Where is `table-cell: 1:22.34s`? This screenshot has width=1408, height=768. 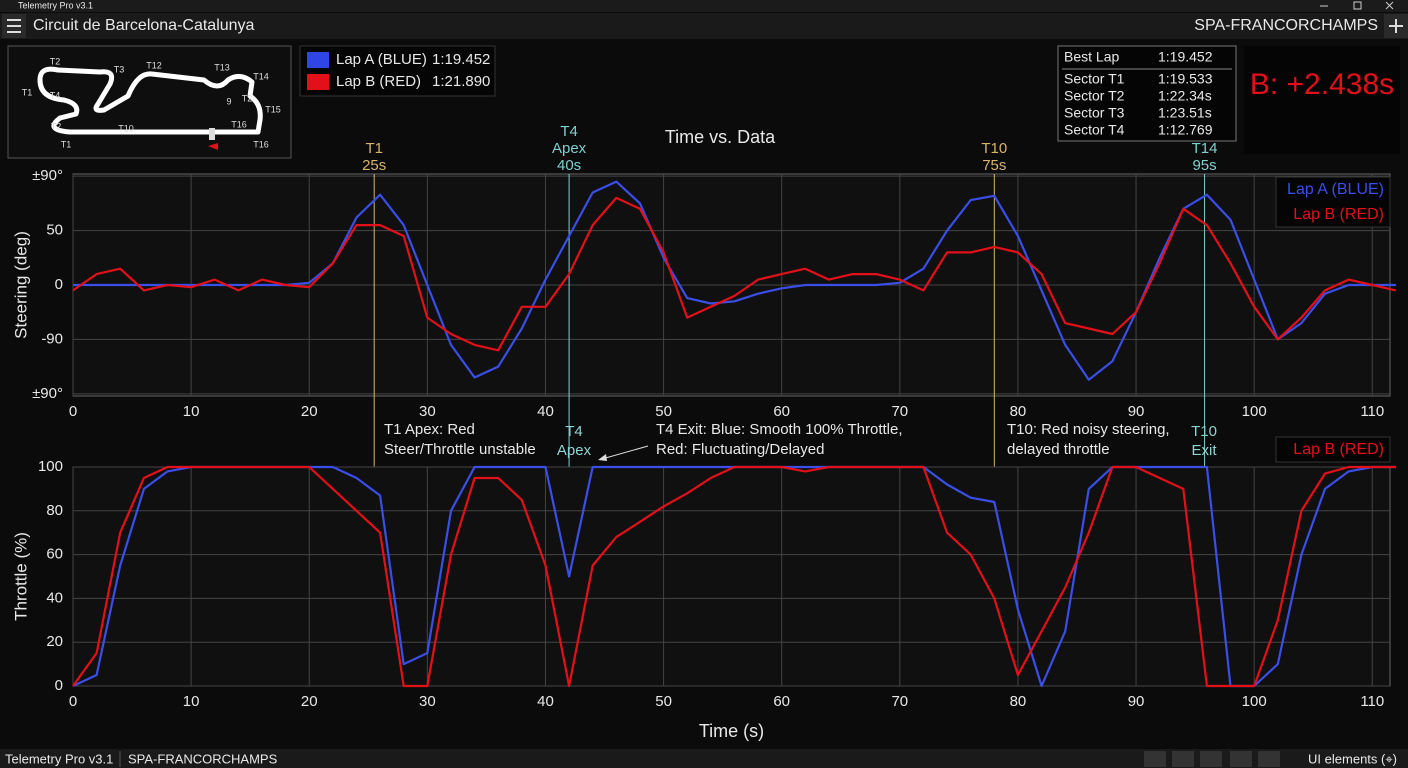
table-cell: 1:22.34s is located at coordinates (1185, 96).